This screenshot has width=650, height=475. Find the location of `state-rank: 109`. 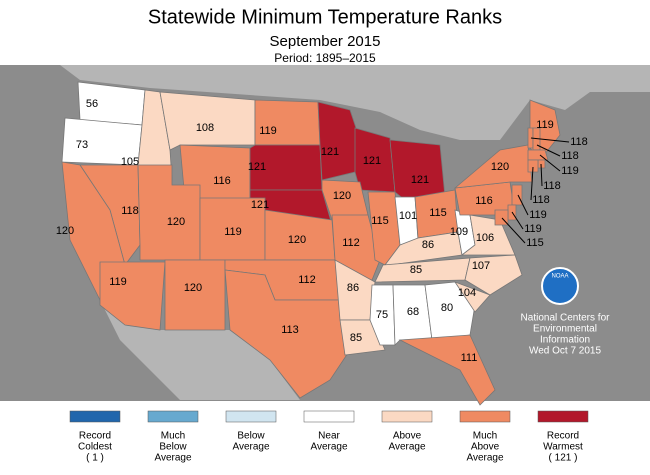

state-rank: 109 is located at coordinates (459, 232).